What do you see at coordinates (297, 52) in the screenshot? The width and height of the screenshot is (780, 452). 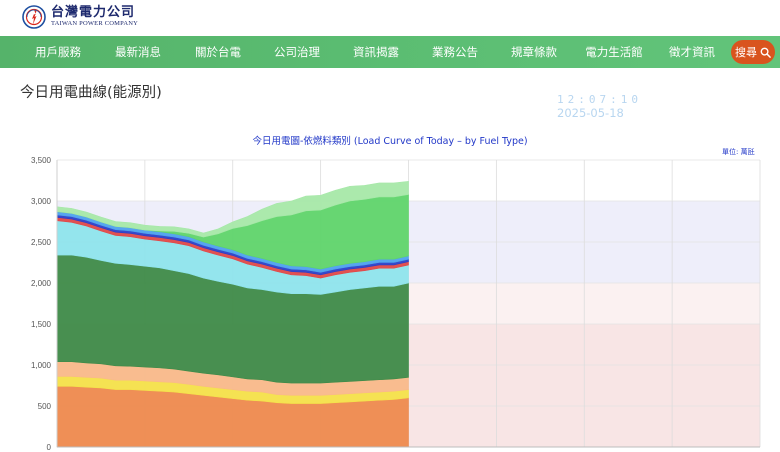 I see `nav-item-governance: 公司治理` at bounding box center [297, 52].